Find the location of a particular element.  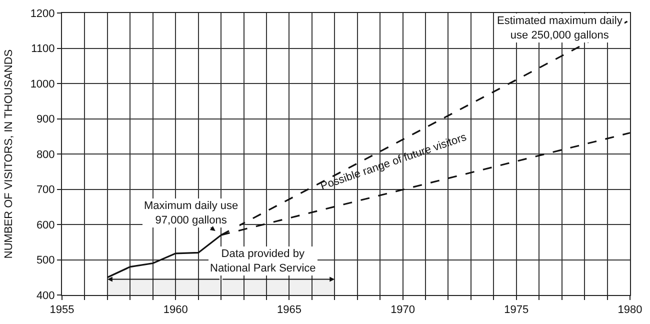

y-axis-title: NUMBER OF VISITORS, IN THOUSANDS is located at coordinates (8, 154).